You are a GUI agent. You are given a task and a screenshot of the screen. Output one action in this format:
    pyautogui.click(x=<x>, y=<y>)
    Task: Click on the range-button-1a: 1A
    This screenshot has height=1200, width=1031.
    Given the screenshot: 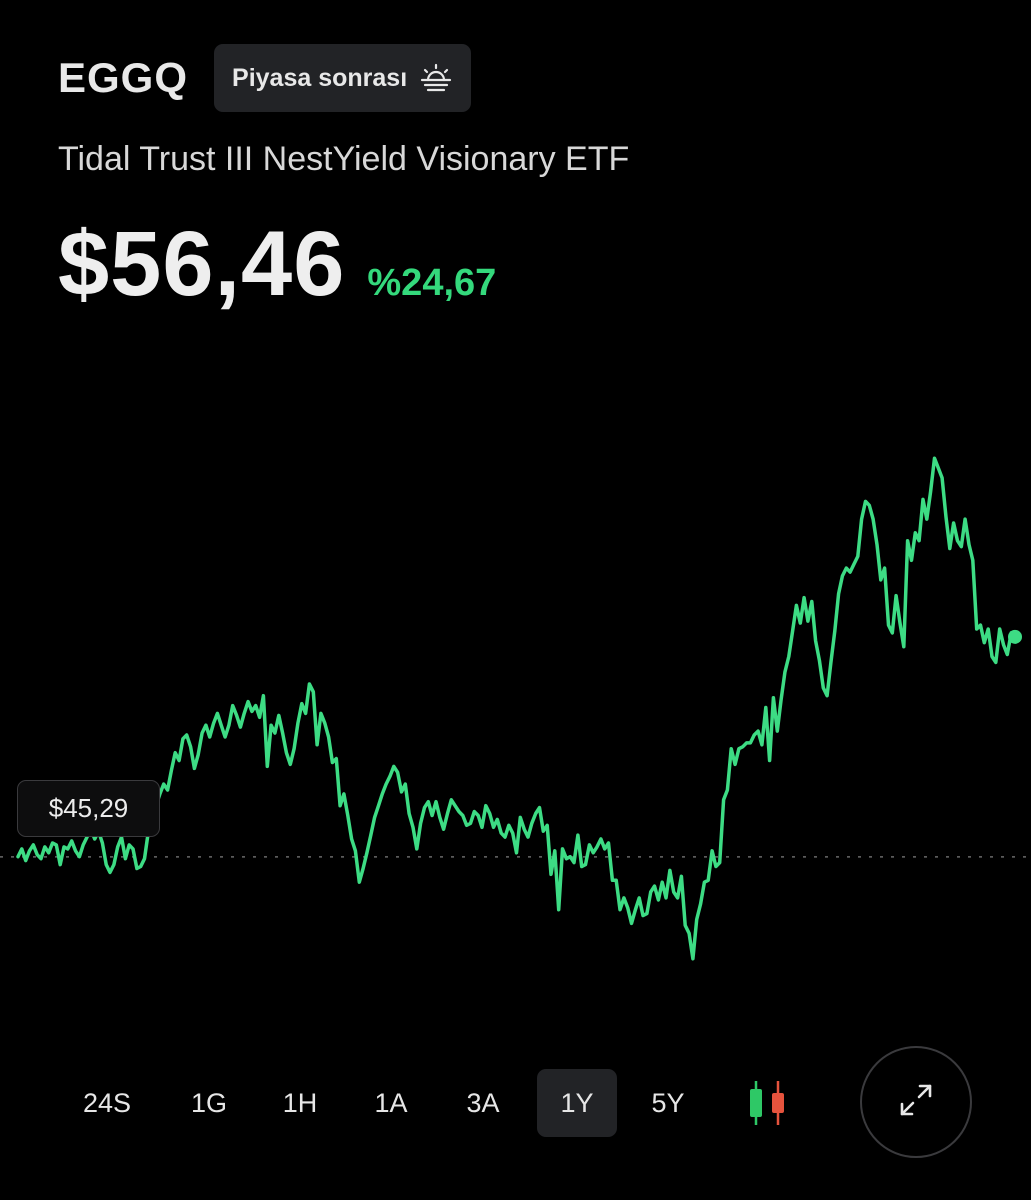 What is the action you would take?
    pyautogui.click(x=391, y=1102)
    